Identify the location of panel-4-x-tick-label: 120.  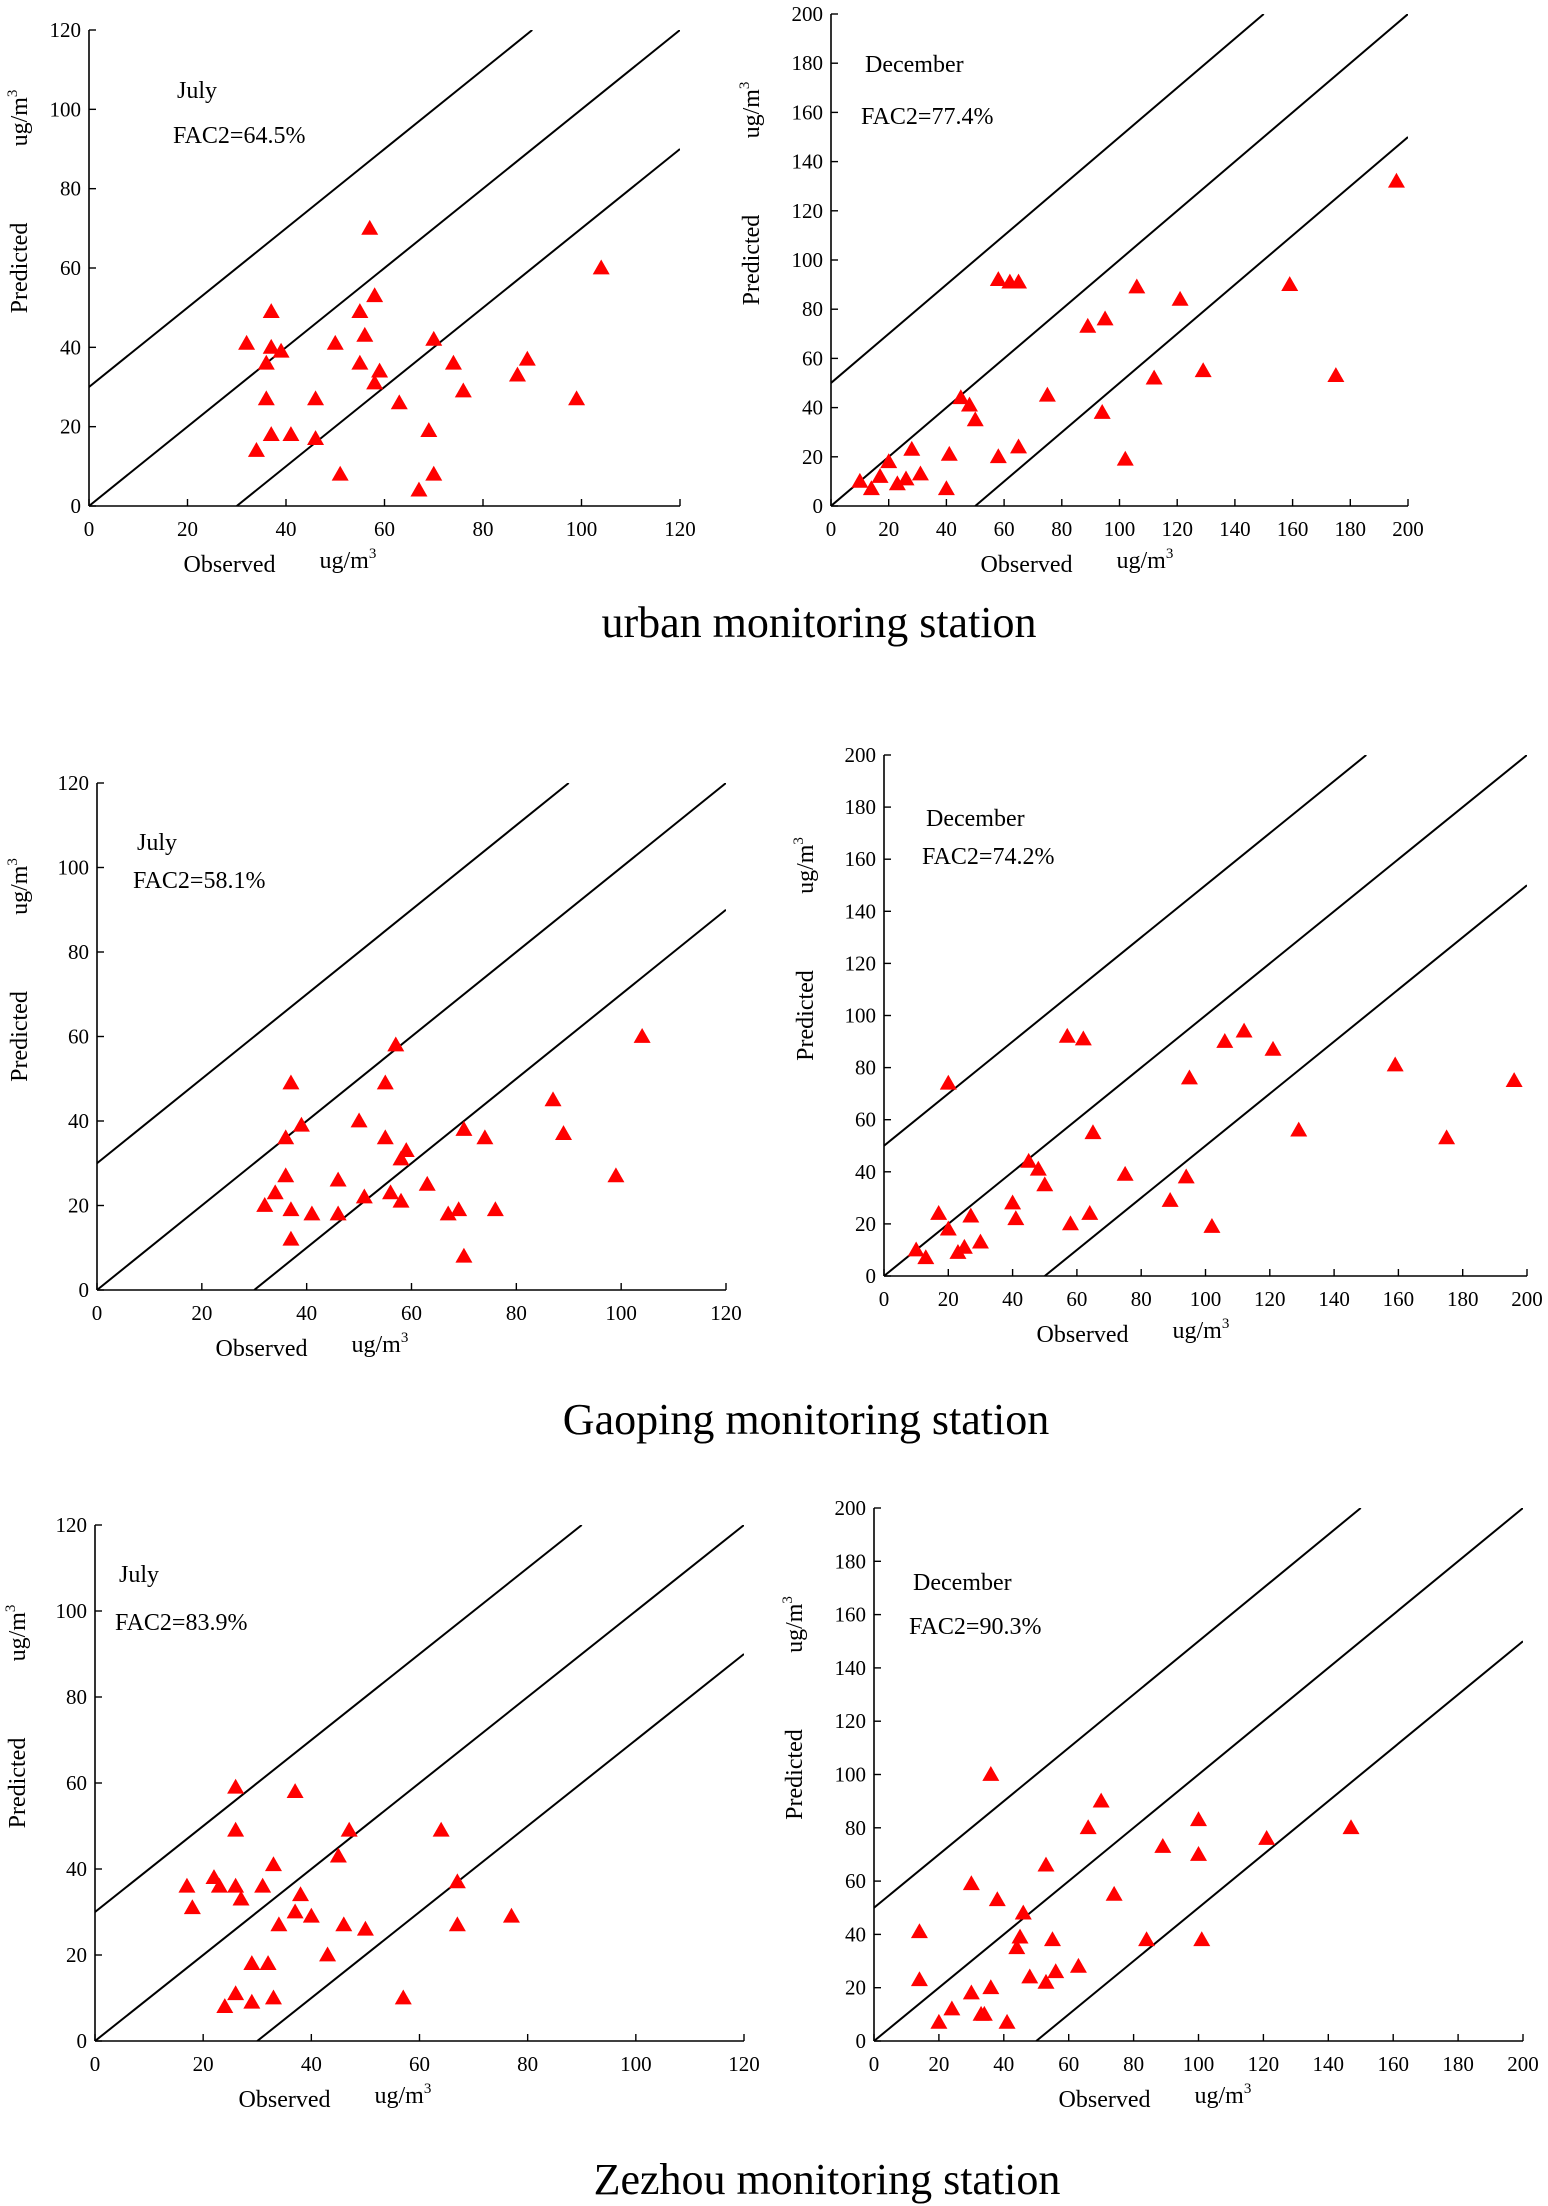
(1270, 1299).